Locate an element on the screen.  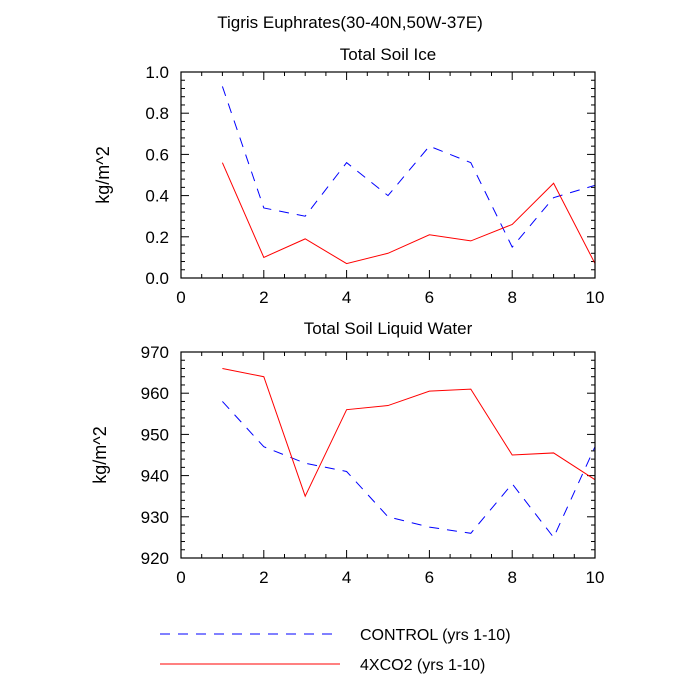
y-tick-label: 1.0 is located at coordinates (157, 72).